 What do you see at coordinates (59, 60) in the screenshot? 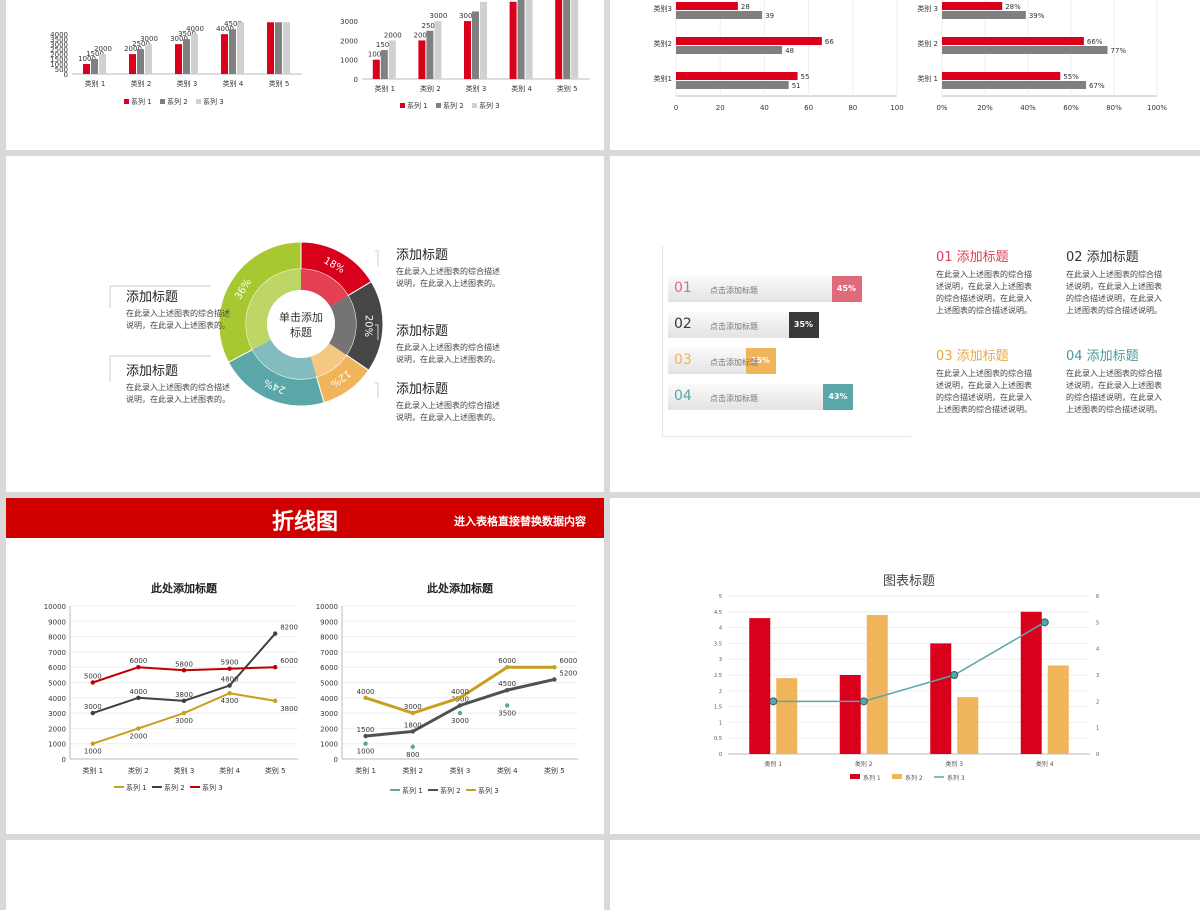
I see `y-tick-label: 1500` at bounding box center [59, 60].